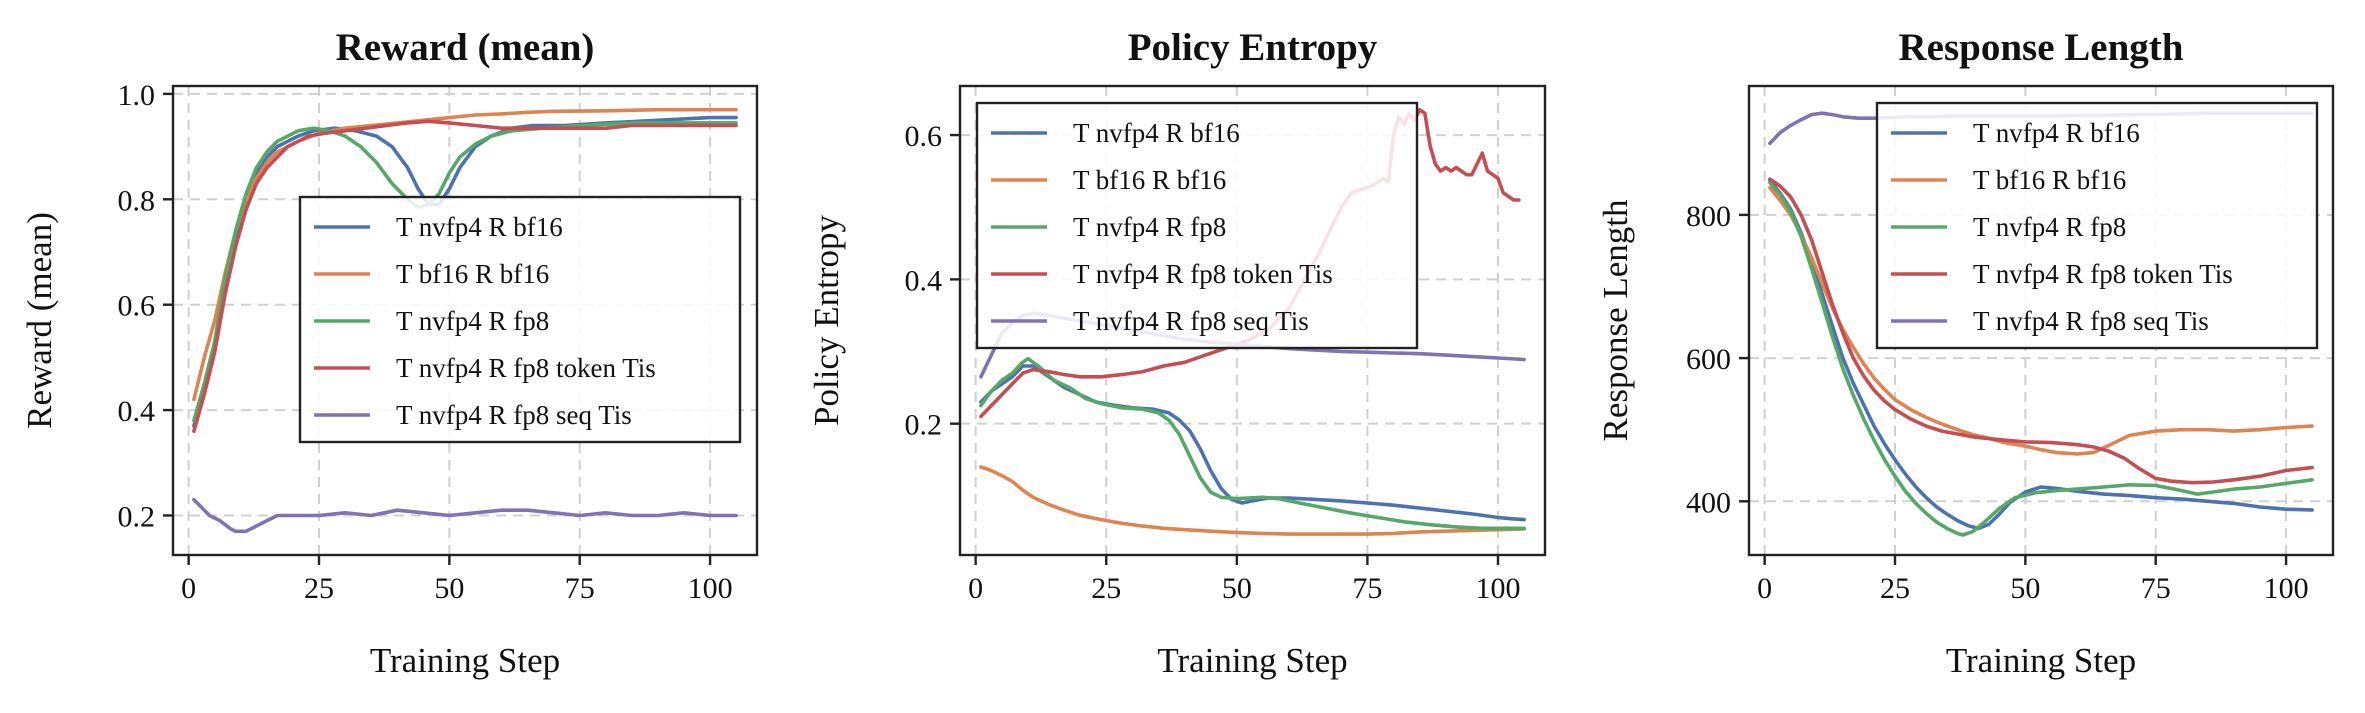 This screenshot has height=713, width=2365. What do you see at coordinates (2041, 47) in the screenshot?
I see `chart-title: Response Length` at bounding box center [2041, 47].